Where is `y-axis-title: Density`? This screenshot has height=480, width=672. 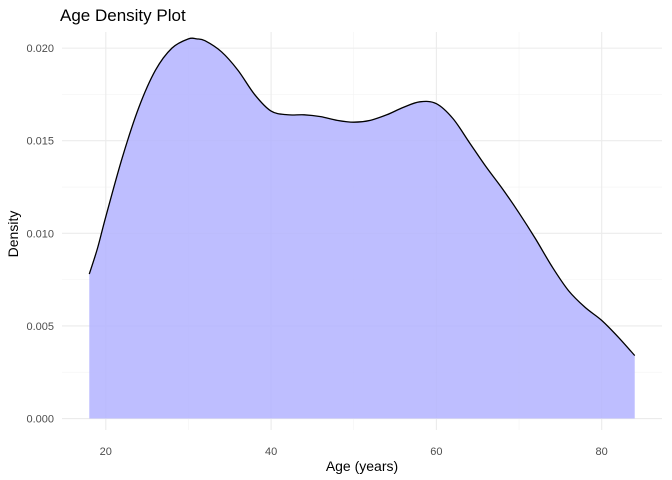
y-axis-title: Density is located at coordinates (13, 234).